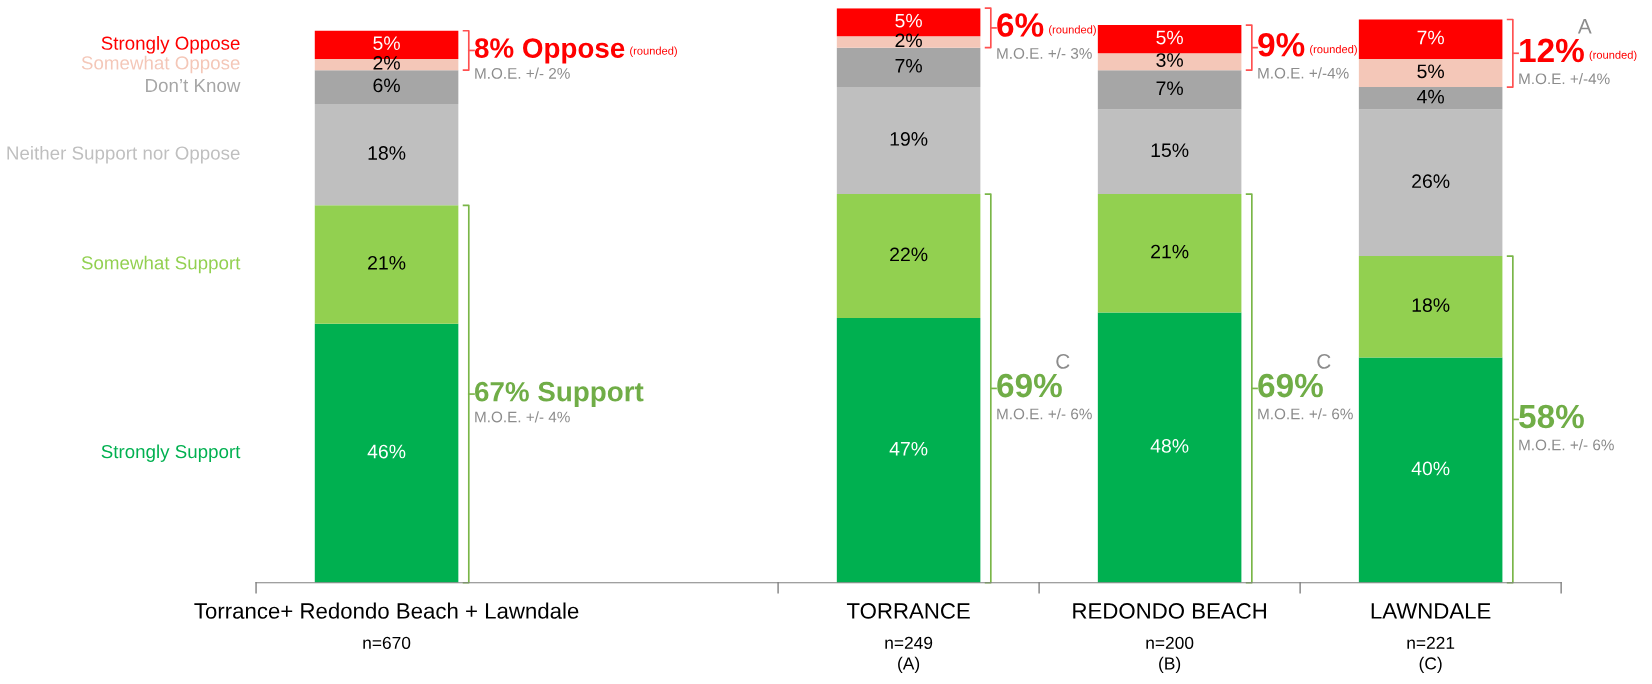 Image resolution: width=1652 pixels, height=684 pixels. What do you see at coordinates (1552, 50) in the screenshot?
I see `annotation: 12%` at bounding box center [1552, 50].